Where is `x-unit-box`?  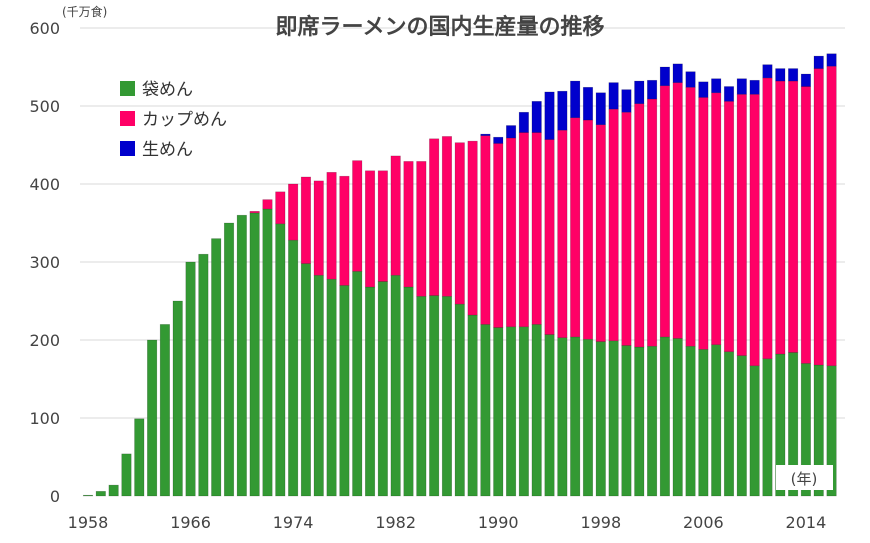 x-unit-box is located at coordinates (804, 477).